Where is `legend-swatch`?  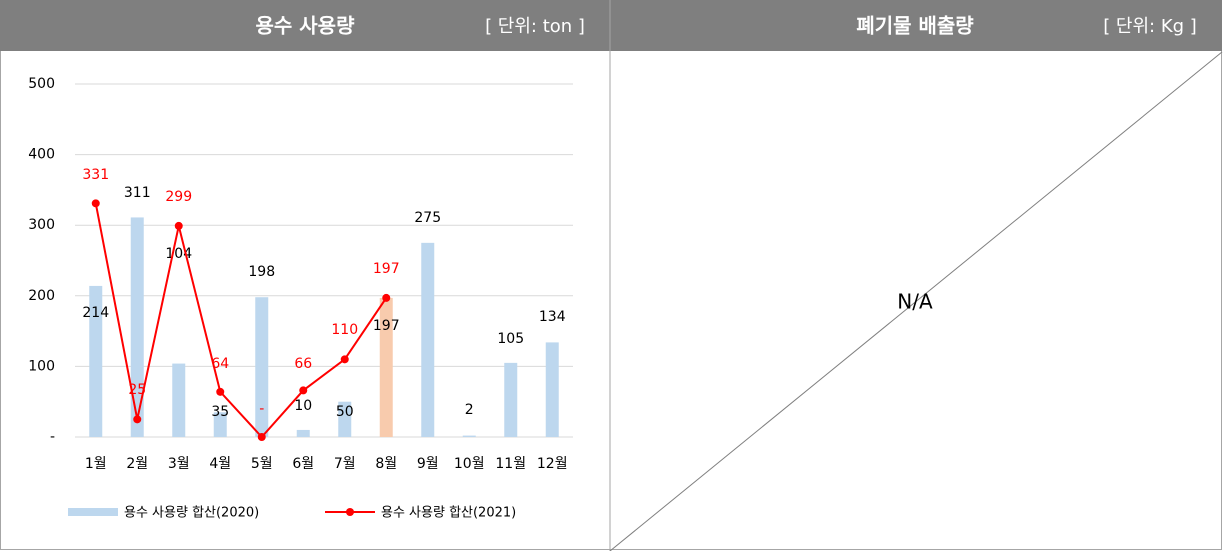 legend-swatch is located at coordinates (93, 512).